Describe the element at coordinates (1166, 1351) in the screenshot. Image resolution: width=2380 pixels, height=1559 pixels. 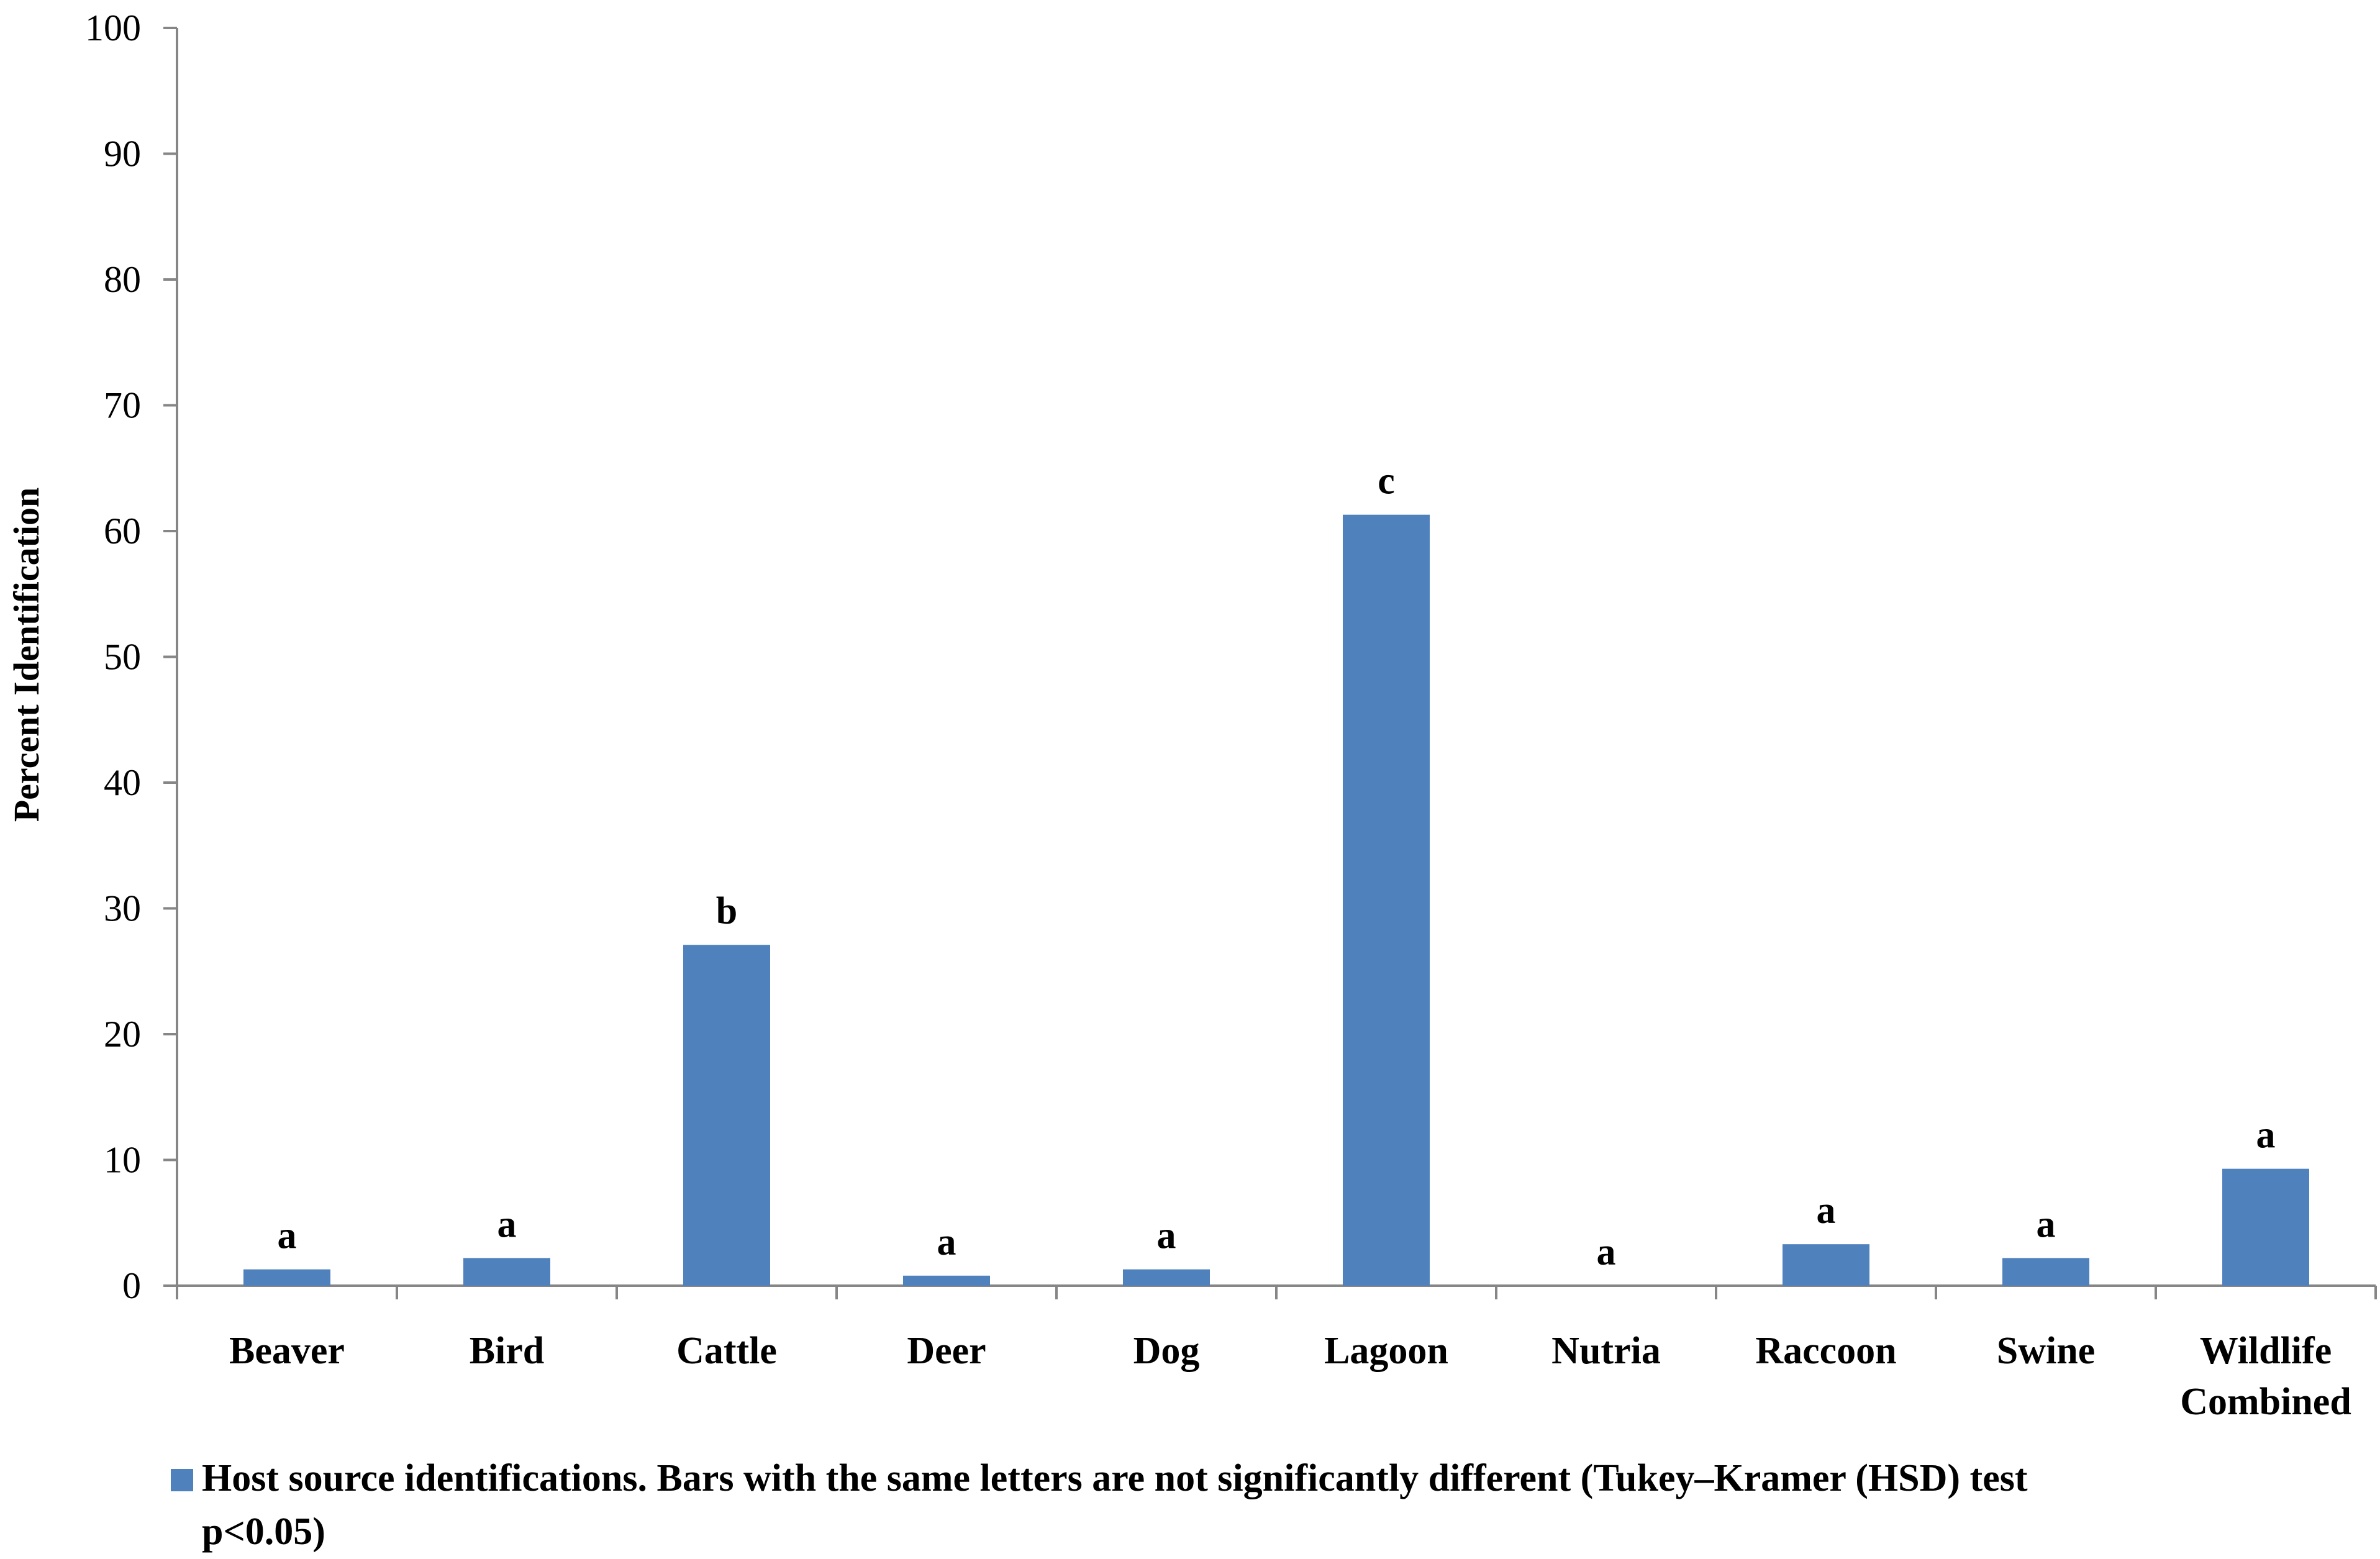
I see `x-tick-label: Dog` at that location.